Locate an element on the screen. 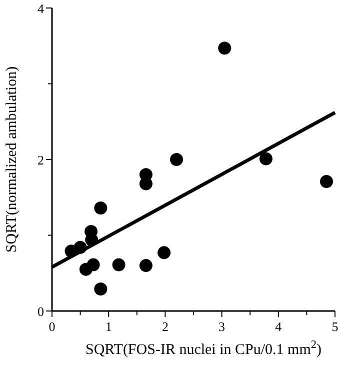 Image resolution: width=339 pixels, height=366 pixels. y-tick-label: 0 is located at coordinates (41, 311).